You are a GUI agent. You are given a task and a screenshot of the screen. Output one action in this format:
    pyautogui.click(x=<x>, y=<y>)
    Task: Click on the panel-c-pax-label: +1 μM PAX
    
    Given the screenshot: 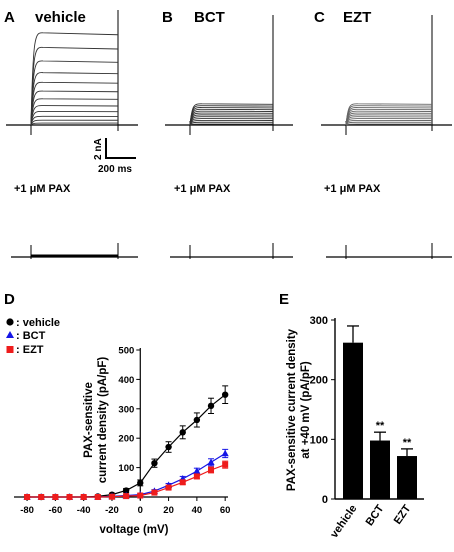 What is the action you would take?
    pyautogui.click(x=352, y=189)
    